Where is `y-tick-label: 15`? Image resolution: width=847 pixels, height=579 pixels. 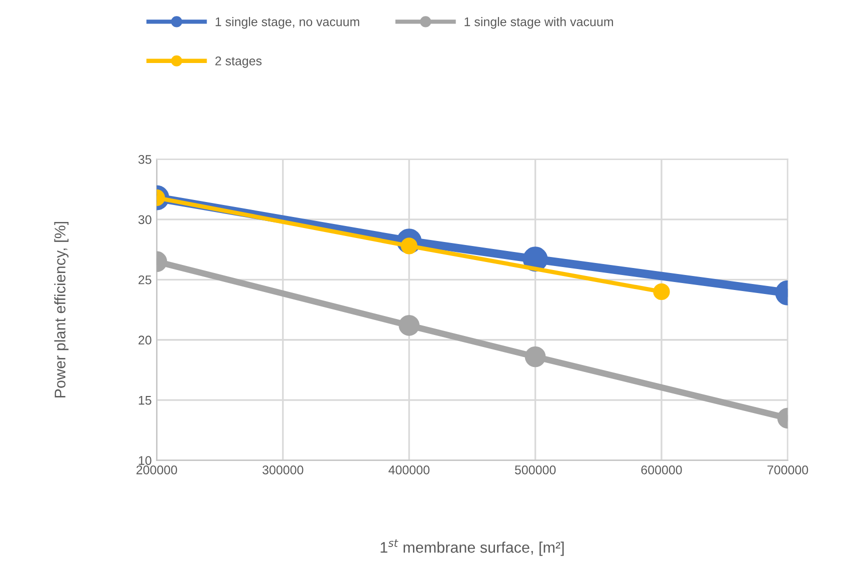 y-tick-label: 15 is located at coordinates (145, 400).